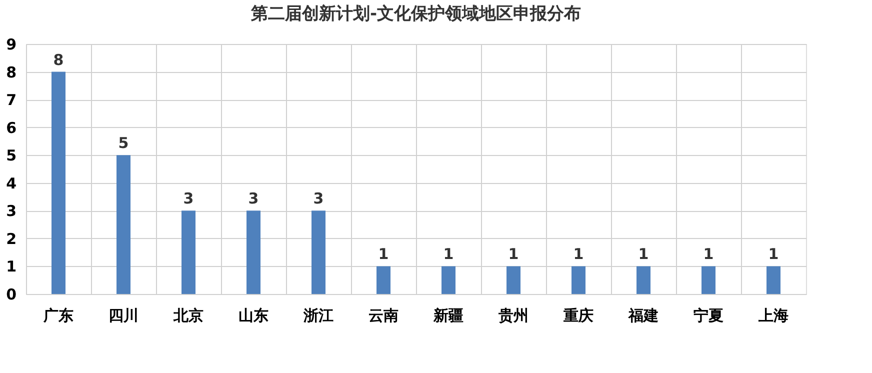  I want to click on chart-title: 第二届创新计划-文化保护领域地区申报分布, so click(416, 14).